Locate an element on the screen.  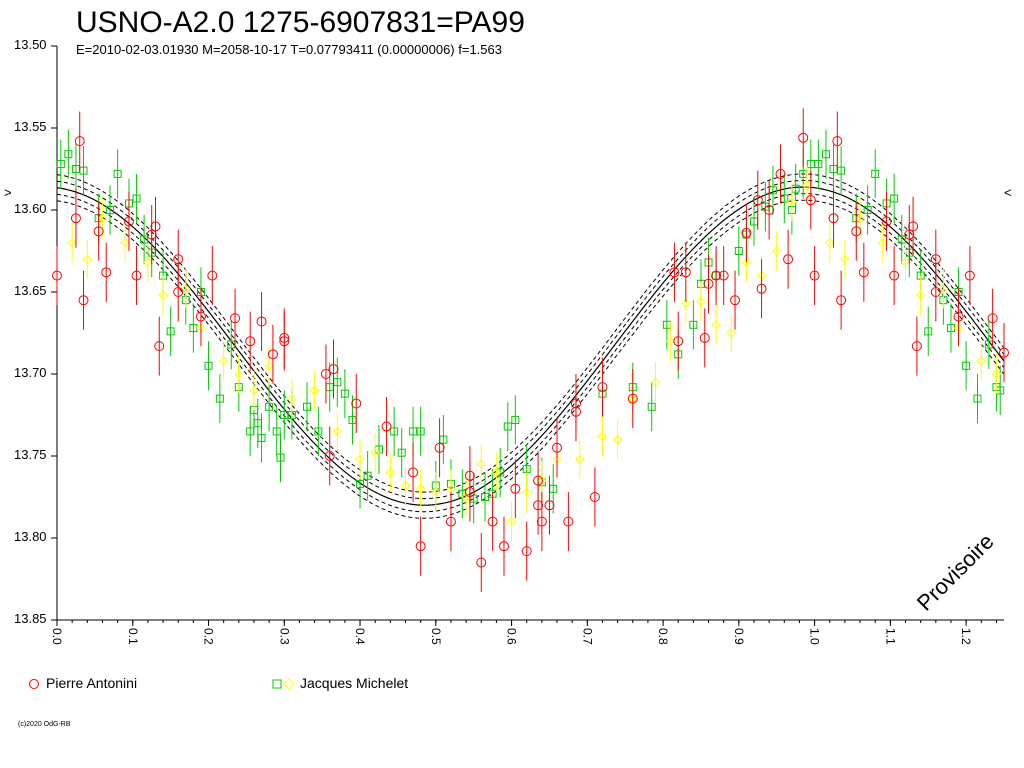
legend-circle-icon is located at coordinates (34, 684).